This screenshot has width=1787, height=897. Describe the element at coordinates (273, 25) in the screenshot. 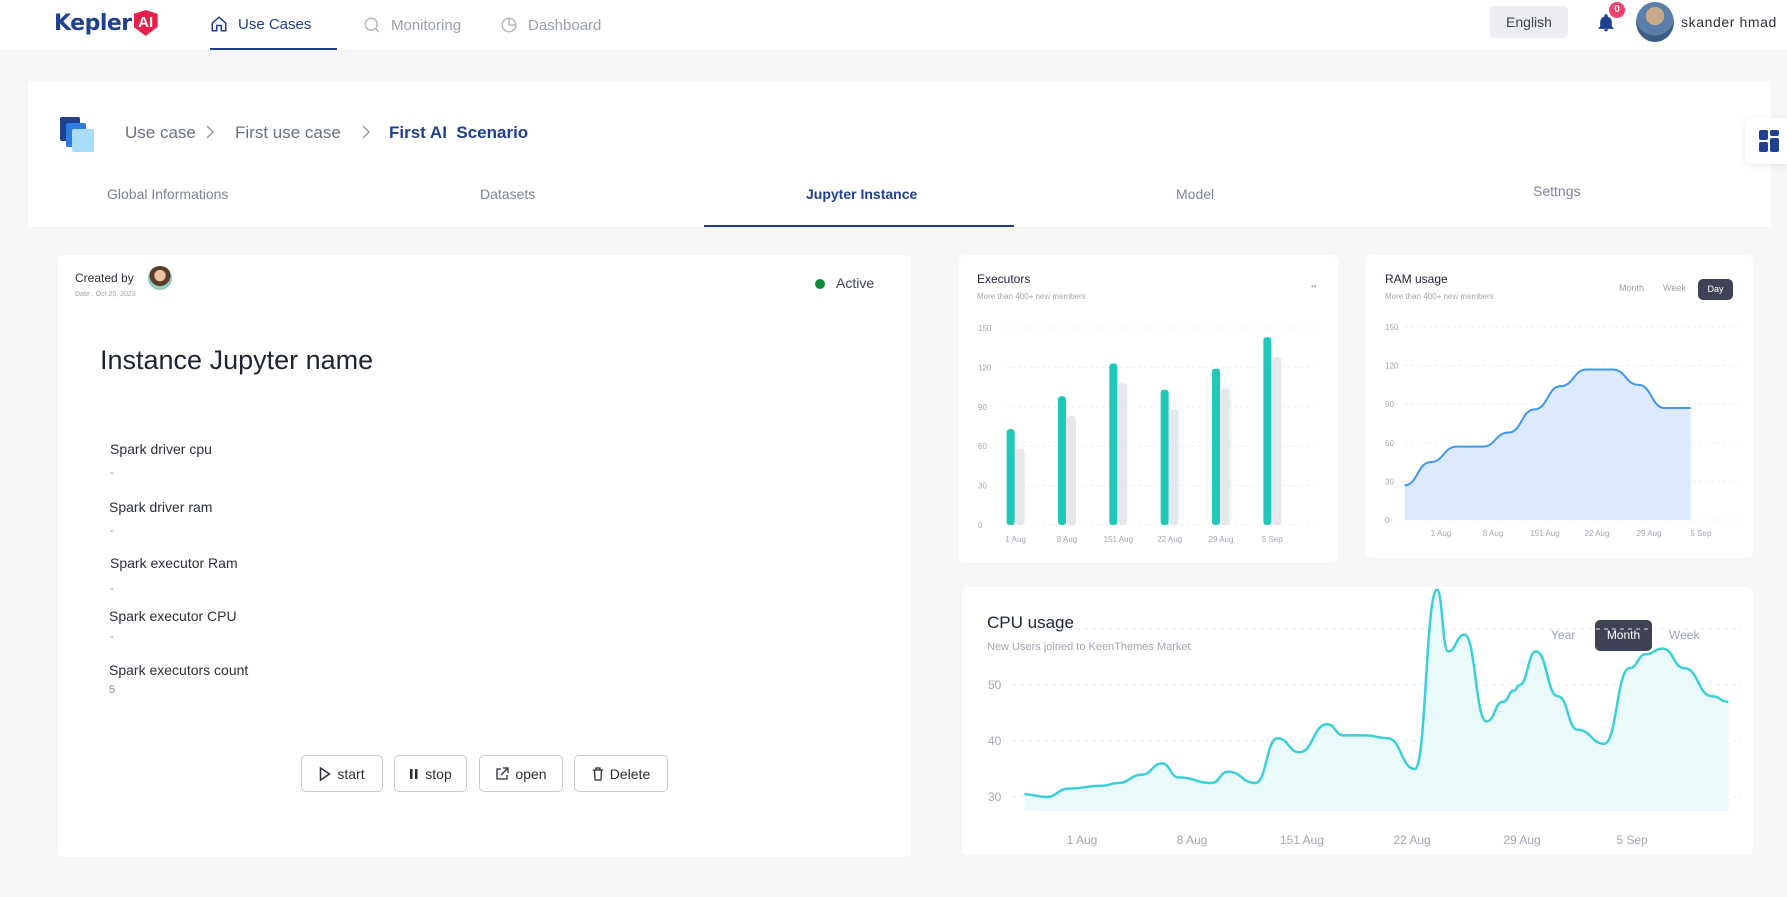

I see `nav-use-cases: Use Cases` at that location.